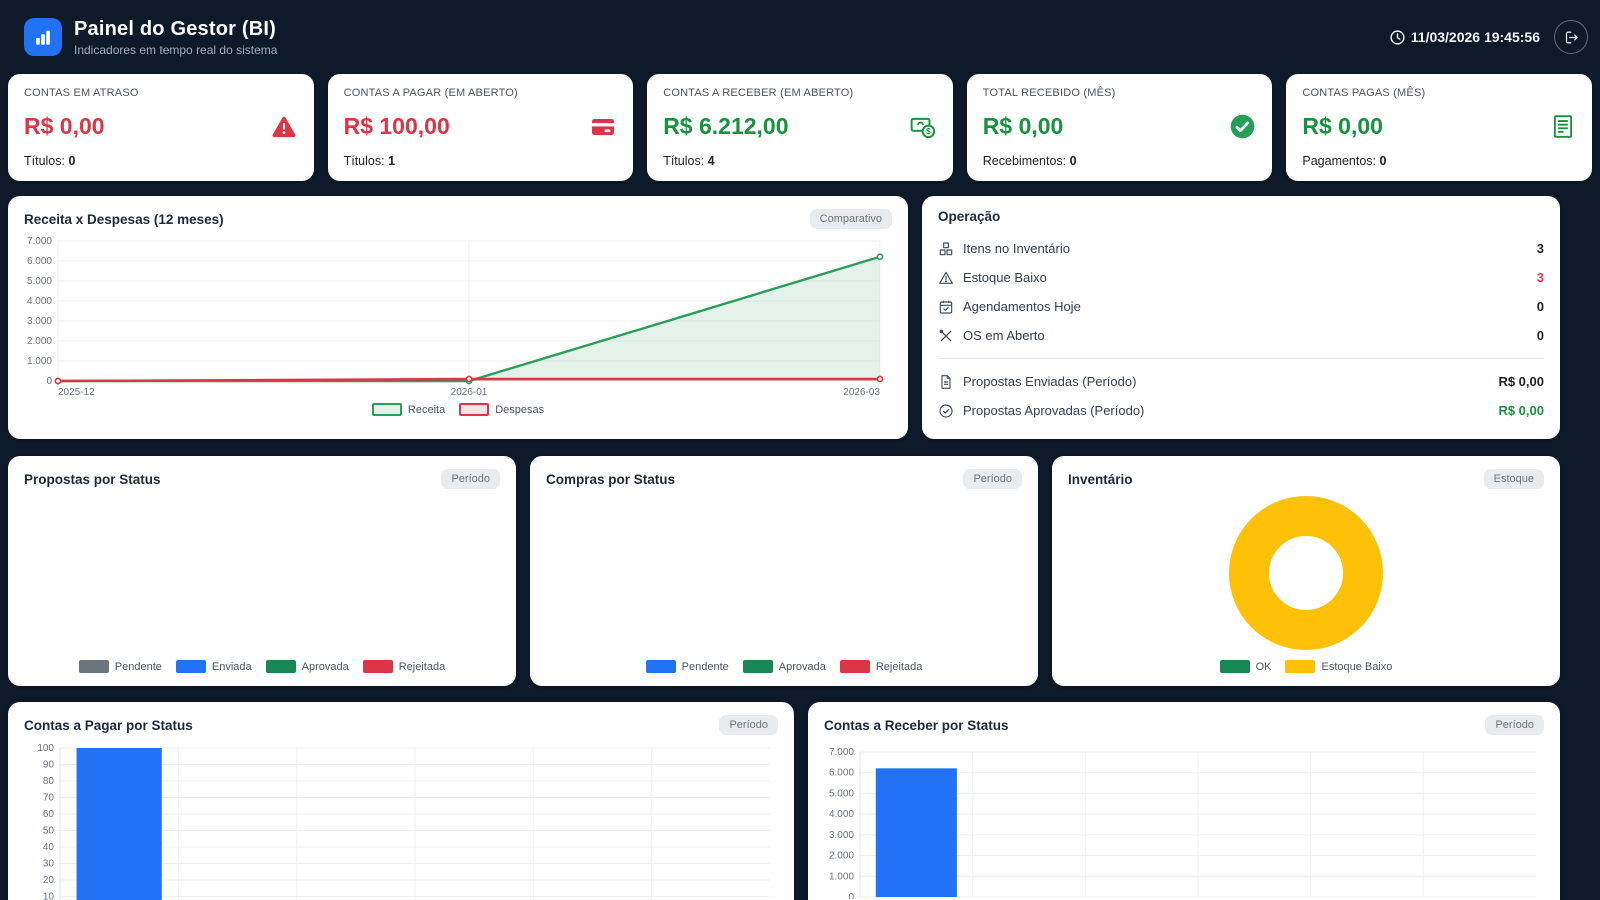  I want to click on panel-title: Contas a Receber por Status, so click(916, 725).